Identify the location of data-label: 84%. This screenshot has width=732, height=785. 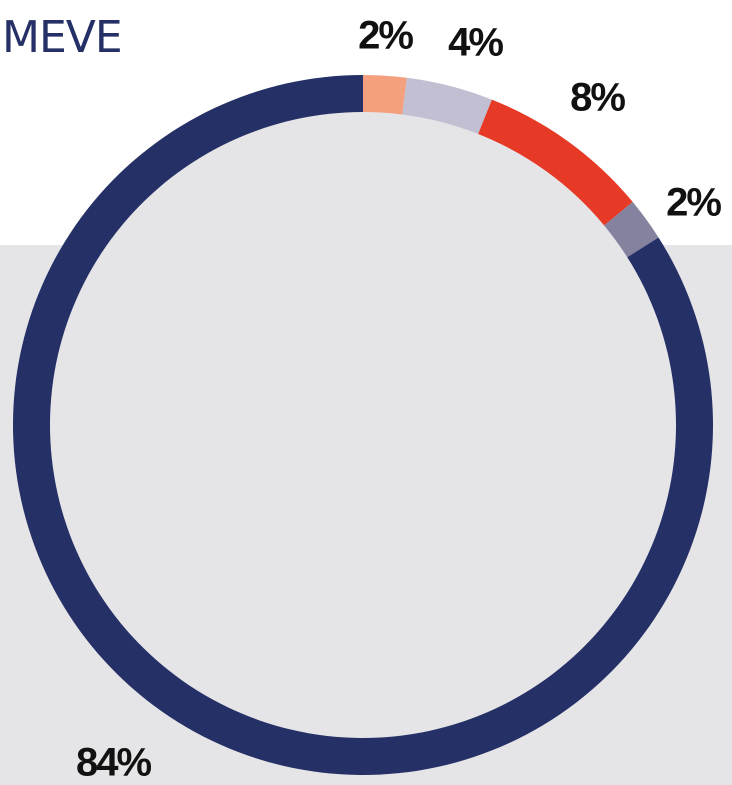
(113, 763).